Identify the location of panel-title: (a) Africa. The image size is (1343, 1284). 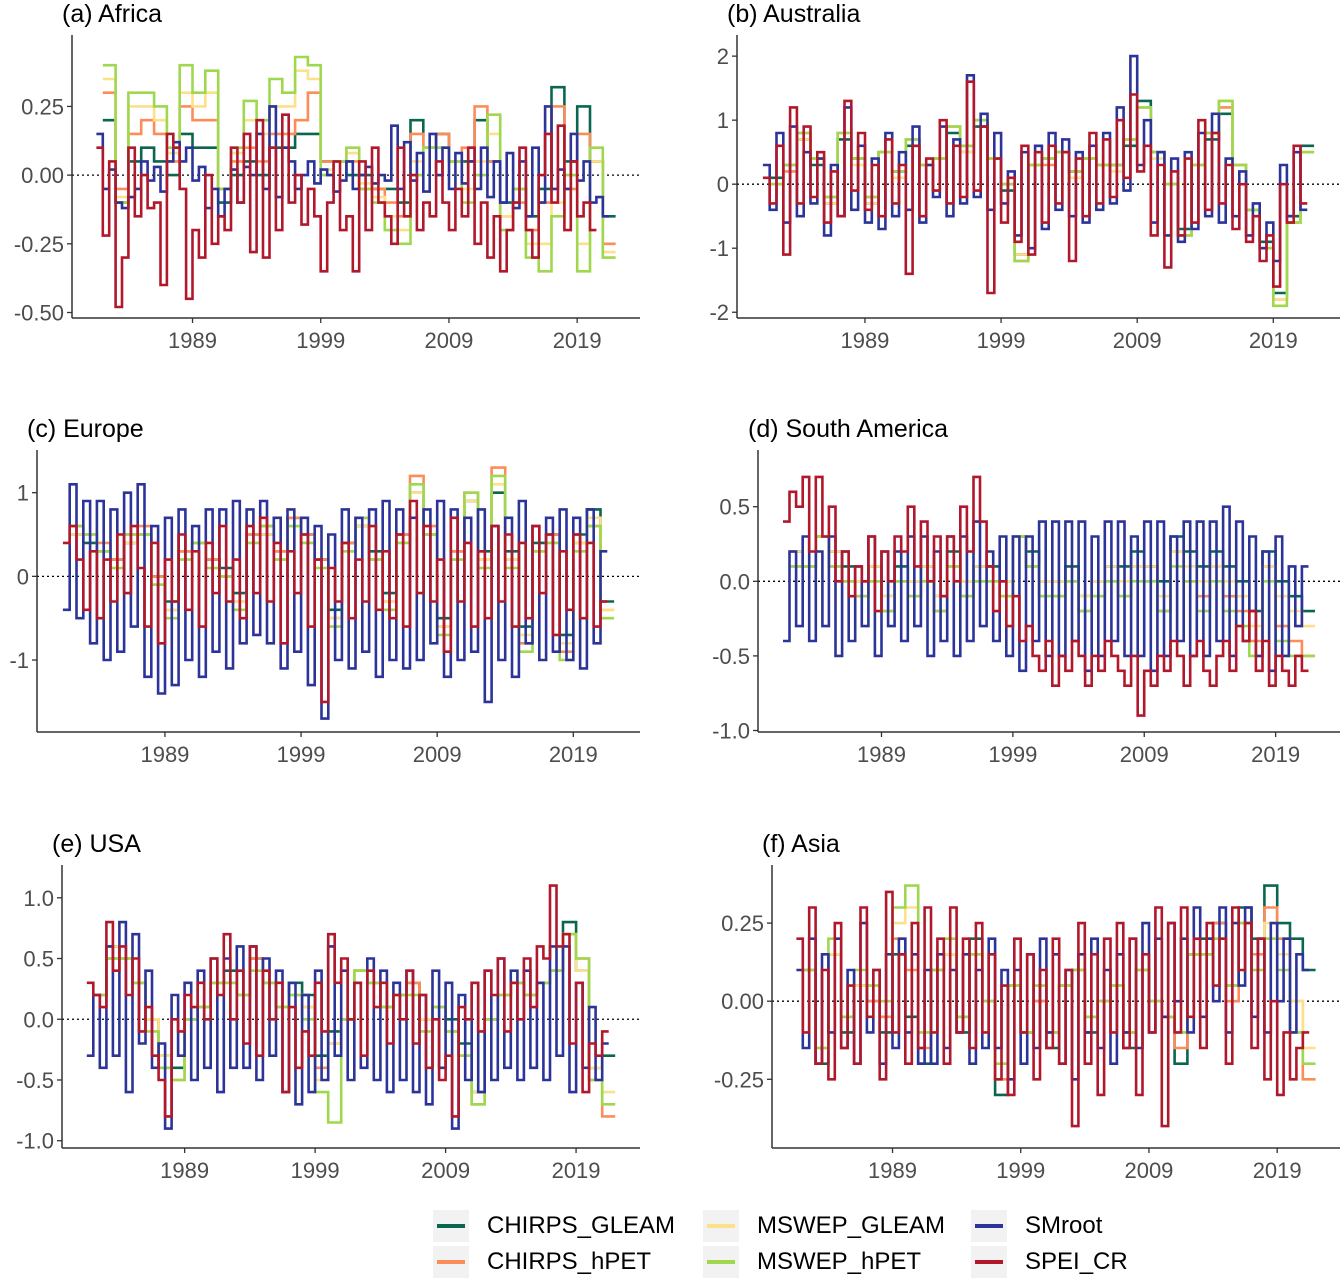
(112, 14).